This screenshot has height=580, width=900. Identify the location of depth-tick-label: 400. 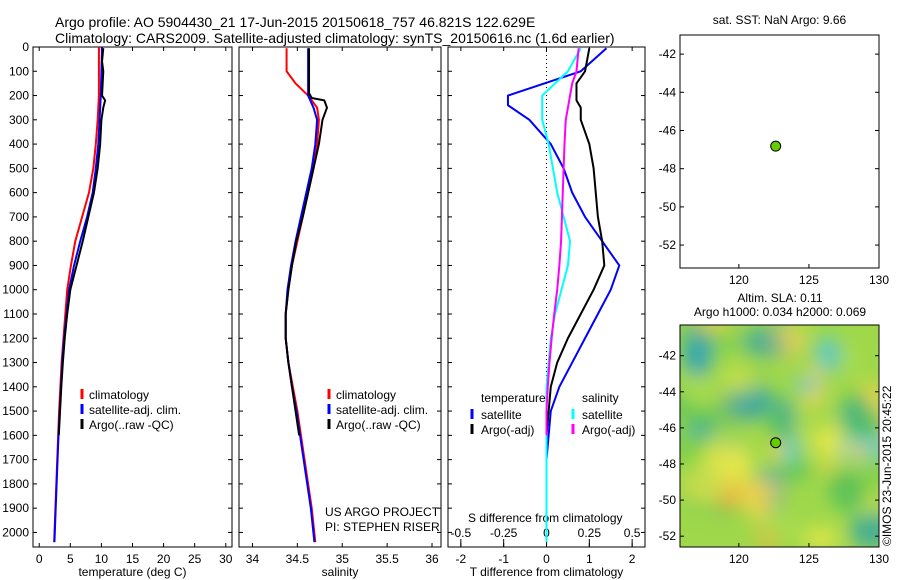
(19, 144).